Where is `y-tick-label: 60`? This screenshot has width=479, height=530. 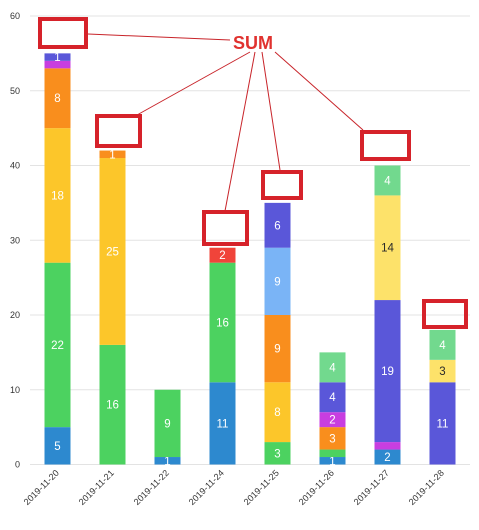
y-tick-label: 60 is located at coordinates (15, 16).